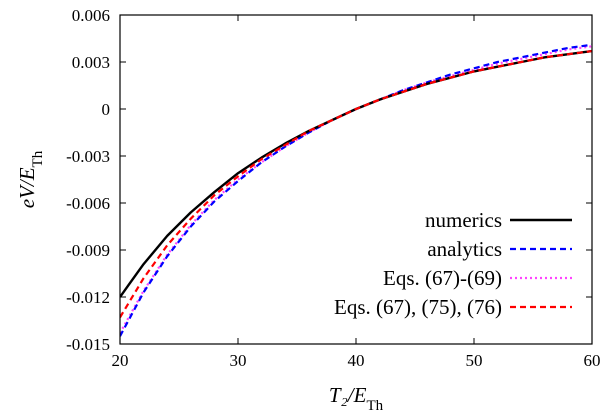  What do you see at coordinates (356, 398) in the screenshot?
I see `x-axis-title: T₂/ETh` at bounding box center [356, 398].